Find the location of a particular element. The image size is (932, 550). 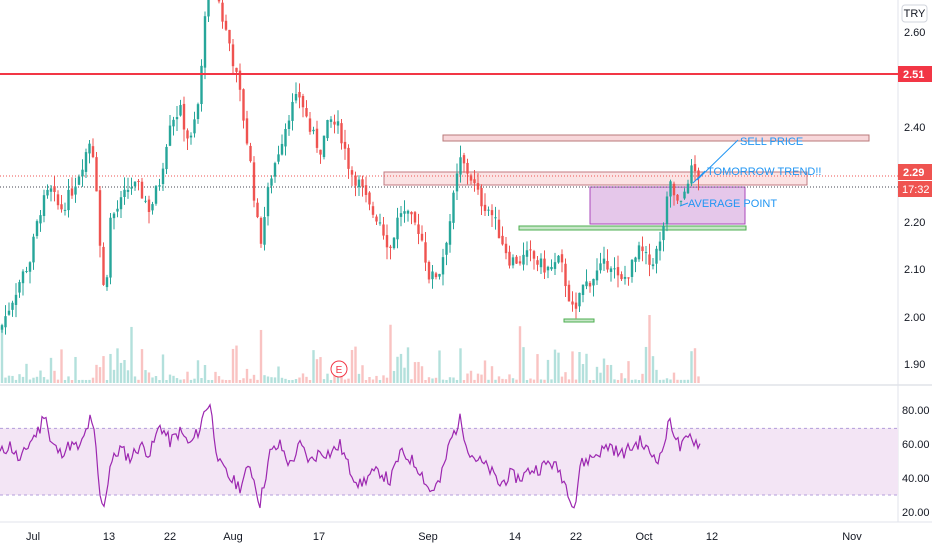

rsi-axis: 80.00 60.00 40.00 20.00 is located at coordinates (916, 462).